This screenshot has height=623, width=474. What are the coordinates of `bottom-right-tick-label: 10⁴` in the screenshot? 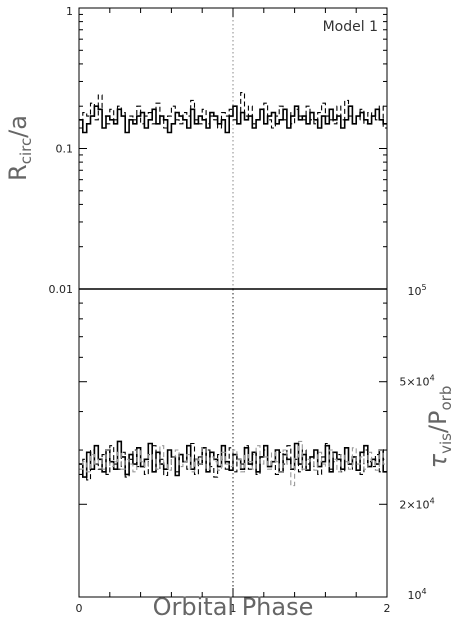 It's located at (416, 594).